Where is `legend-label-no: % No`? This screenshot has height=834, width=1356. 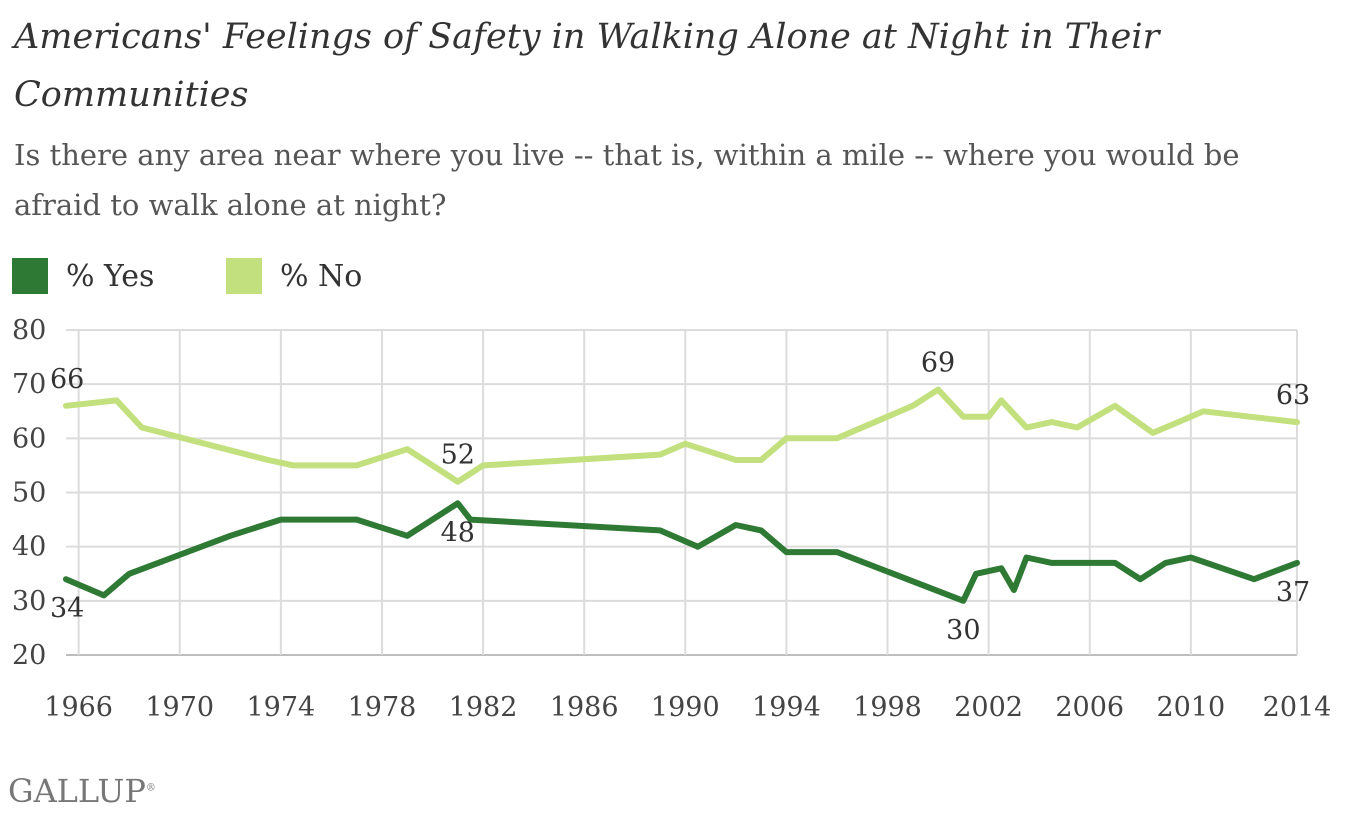
legend-label-no: % No is located at coordinates (321, 276).